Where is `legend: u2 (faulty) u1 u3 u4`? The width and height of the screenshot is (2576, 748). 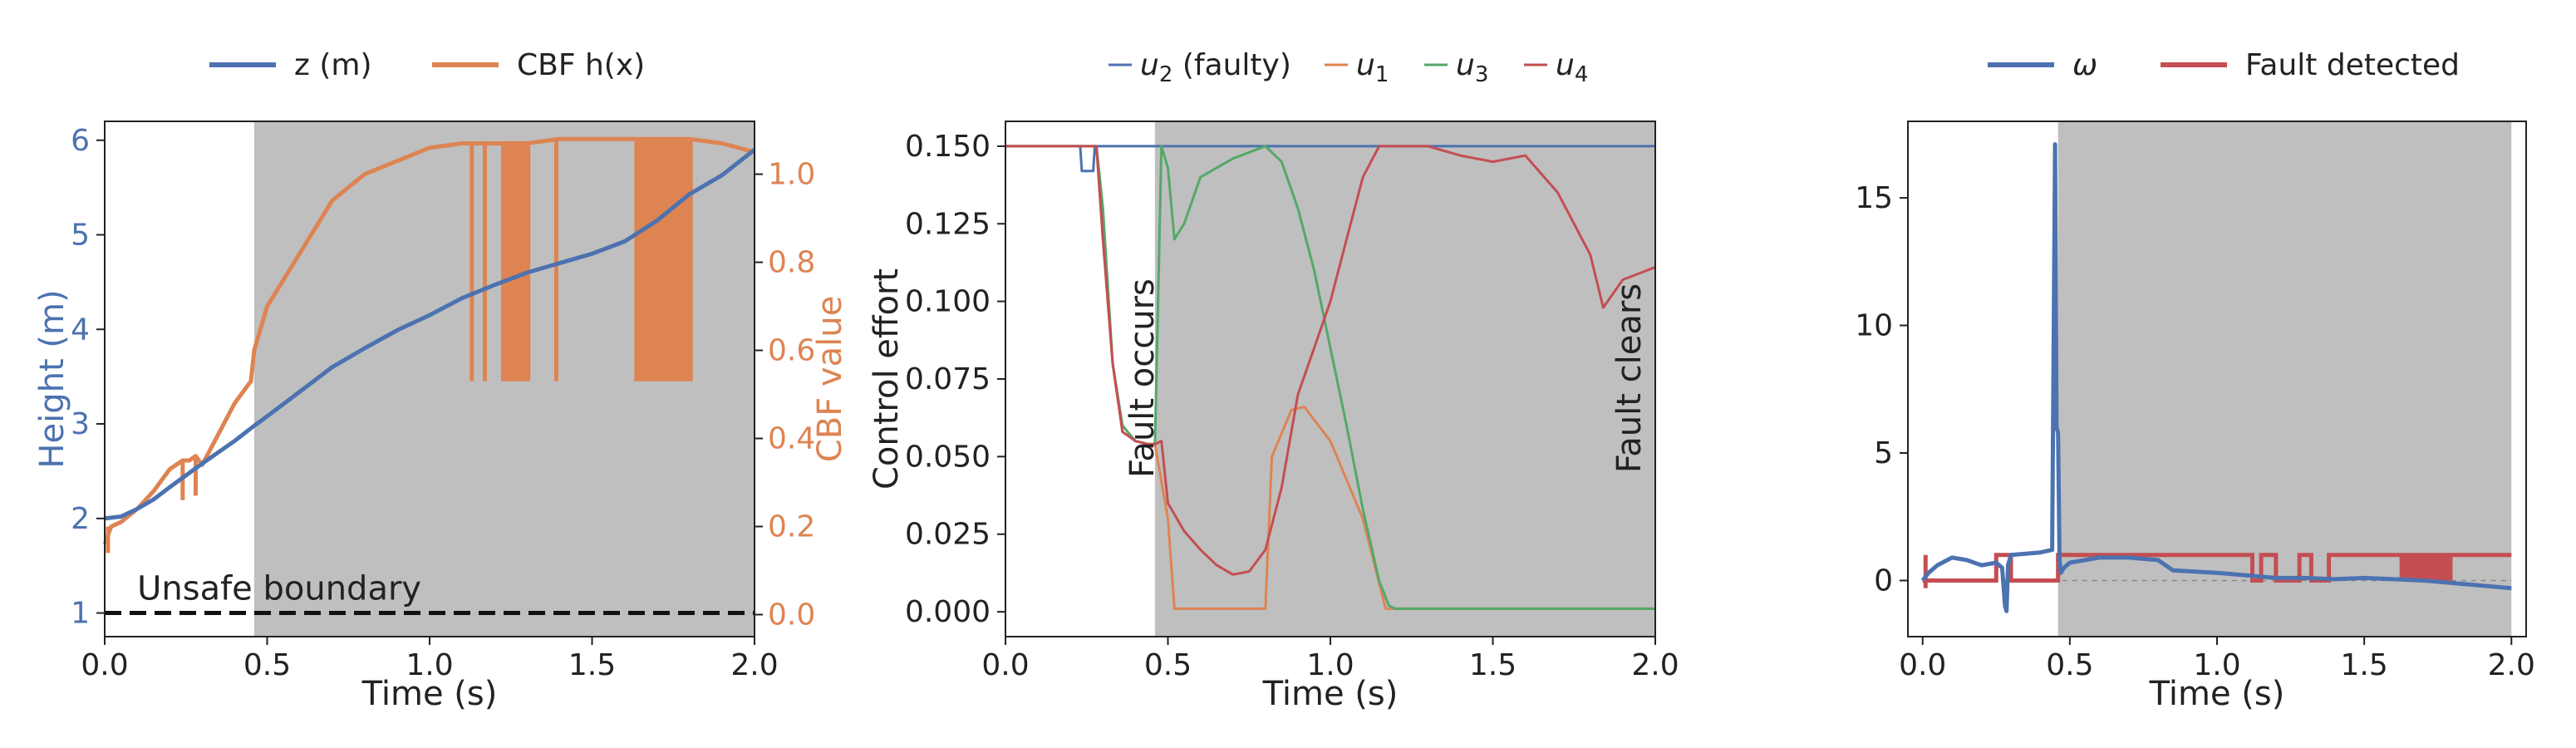 legend: u2 (faulty) u1 u3 u4 is located at coordinates (1348, 67).